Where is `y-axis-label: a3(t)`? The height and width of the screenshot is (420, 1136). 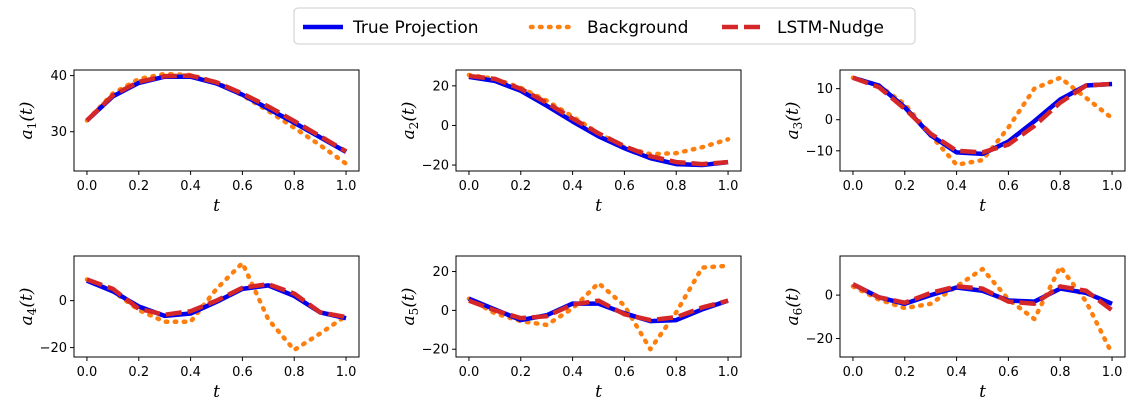
y-axis-label: a3(t) is located at coordinates (794, 121).